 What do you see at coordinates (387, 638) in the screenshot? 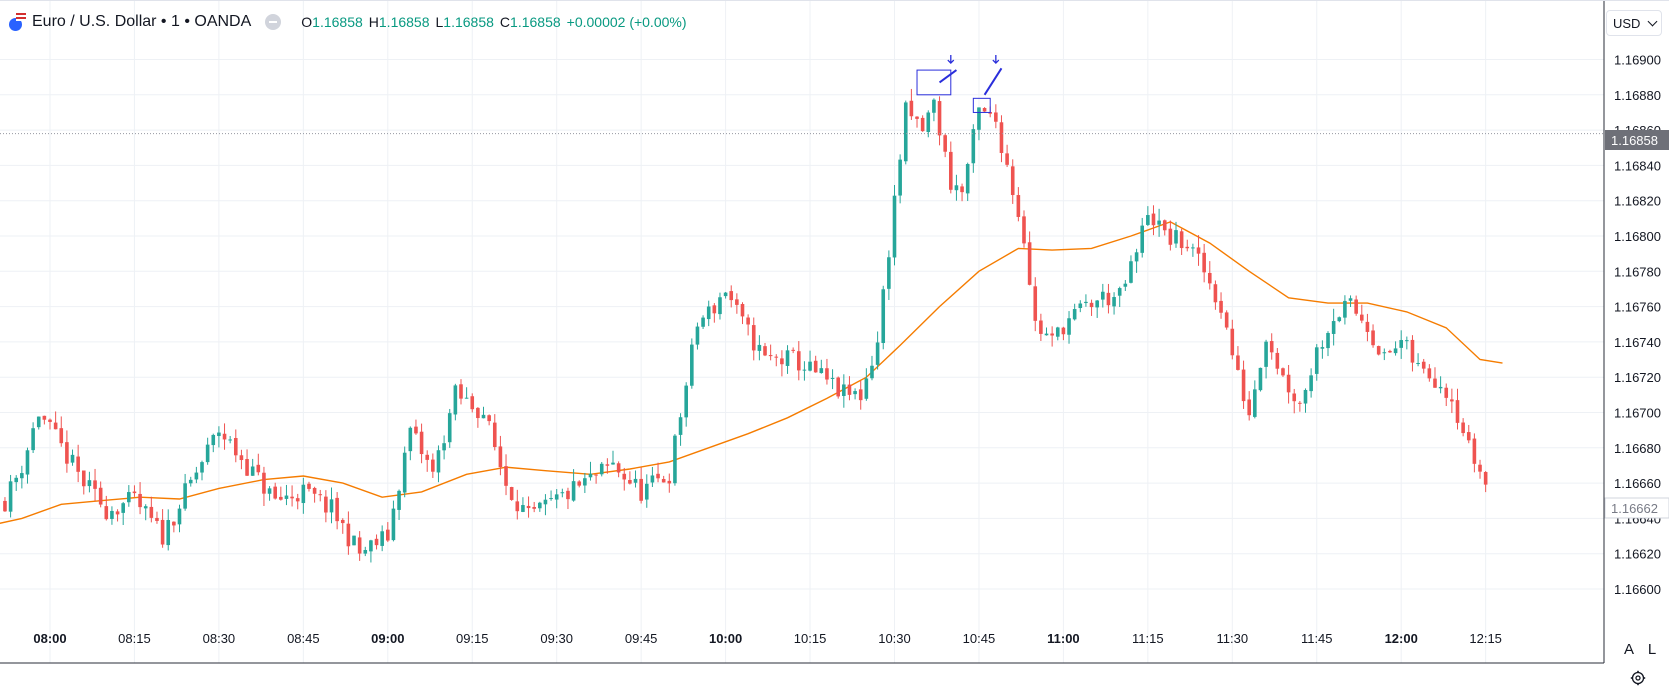
I see `time-tick-label: 09:00` at bounding box center [387, 638].